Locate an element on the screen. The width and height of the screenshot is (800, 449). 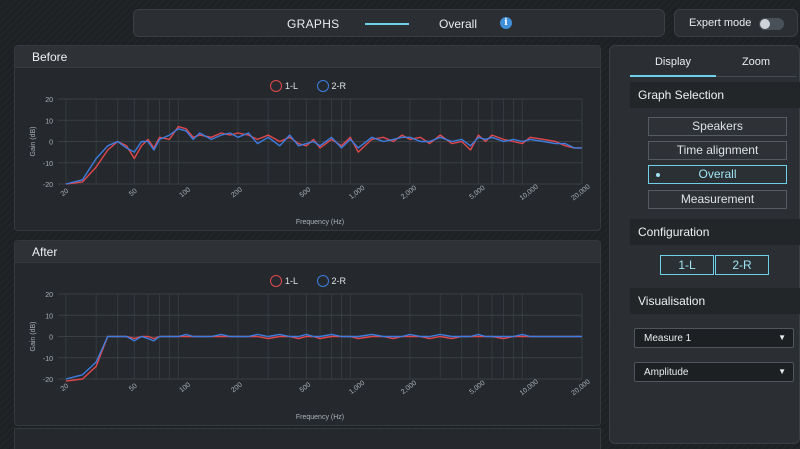
config-1l-button: 1-L is located at coordinates (687, 265).